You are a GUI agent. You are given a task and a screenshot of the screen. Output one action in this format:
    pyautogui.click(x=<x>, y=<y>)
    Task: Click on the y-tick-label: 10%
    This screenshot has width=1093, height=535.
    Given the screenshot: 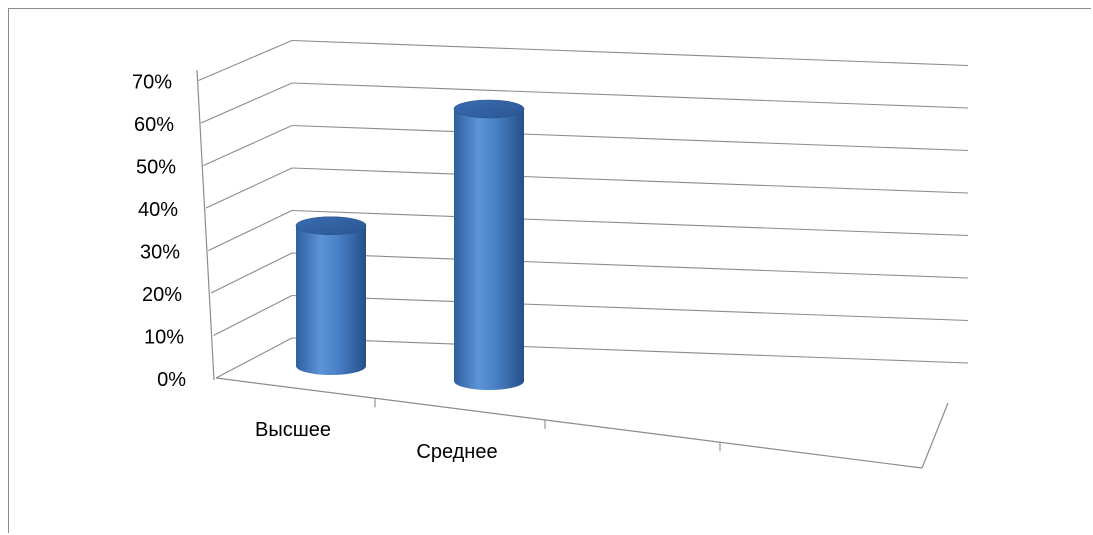 What is the action you would take?
    pyautogui.click(x=164, y=338)
    